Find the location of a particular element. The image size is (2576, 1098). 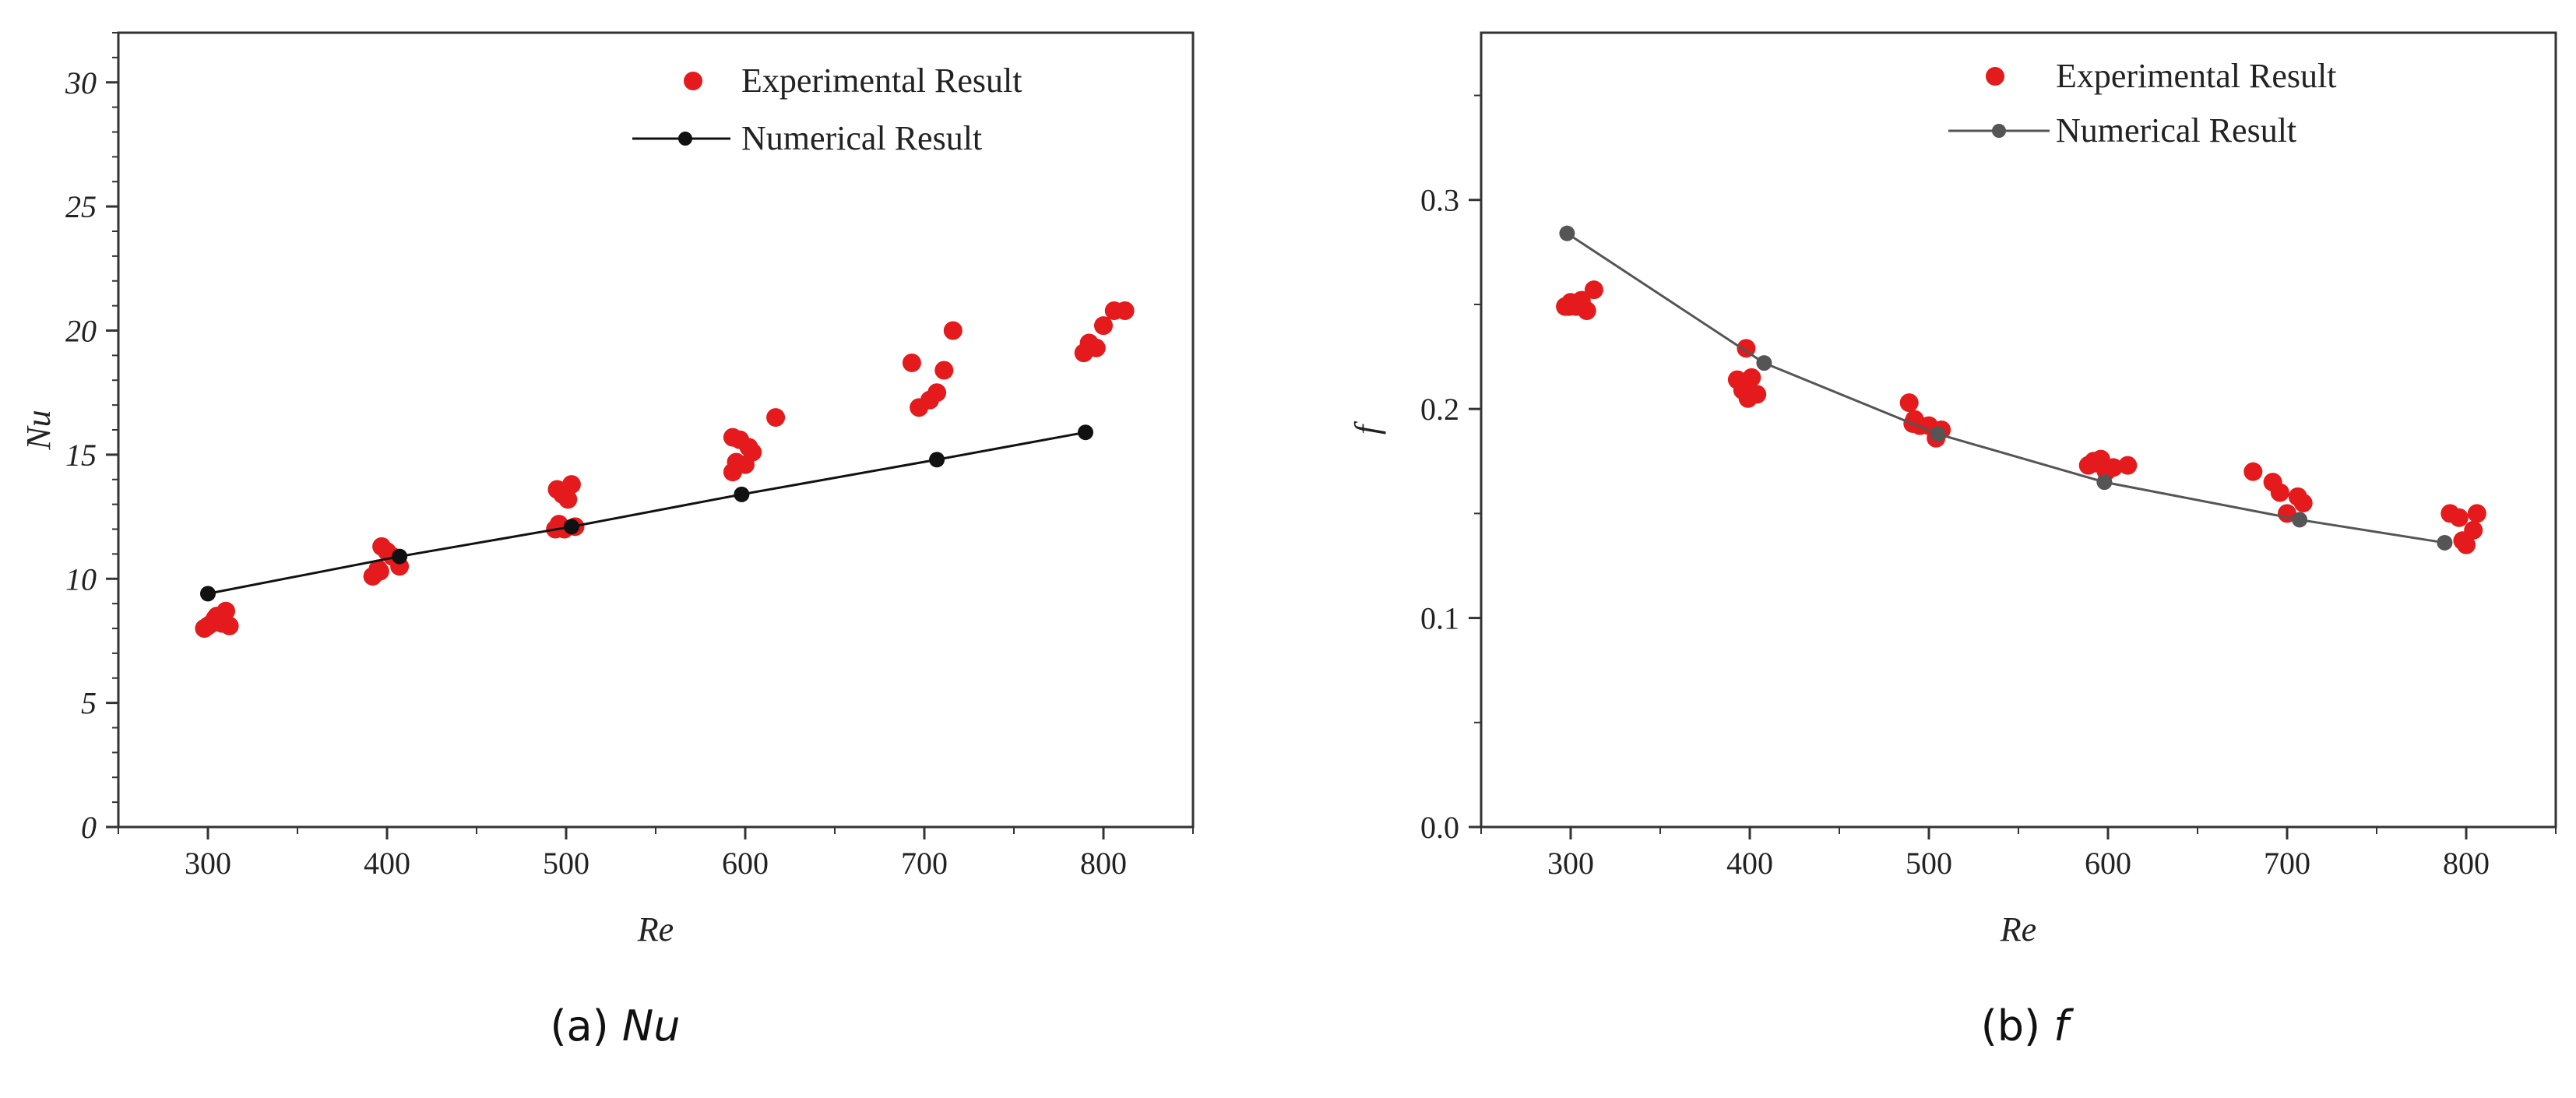

chart-a-y-tick-label: 5 is located at coordinates (89, 703).